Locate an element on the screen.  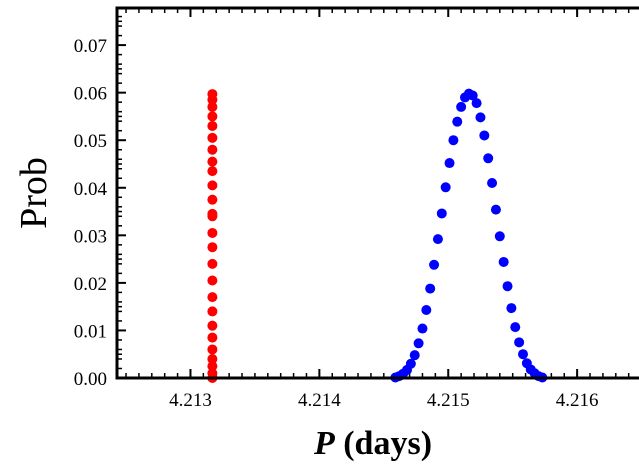
y-tick-label: 0.01 is located at coordinates (90, 331).